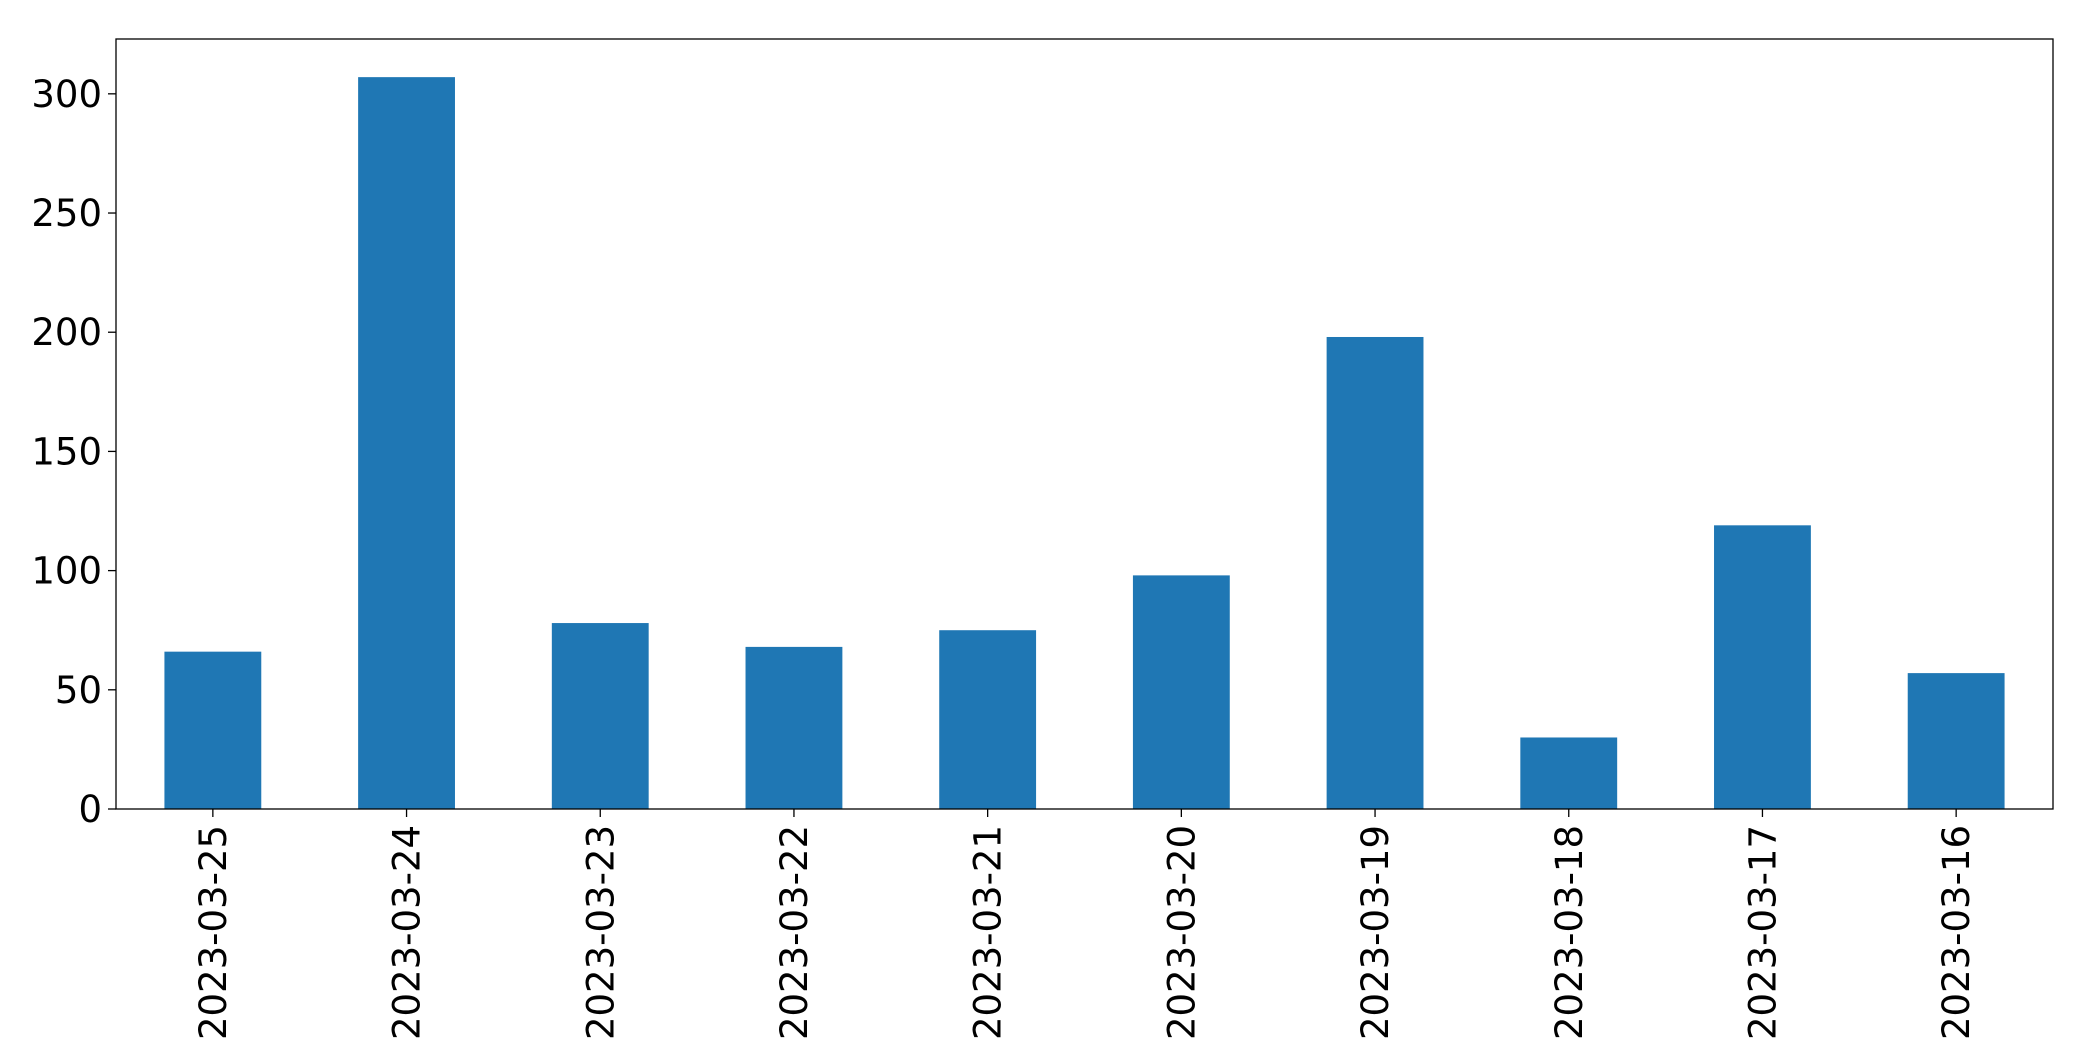  Describe the element at coordinates (794, 932) in the screenshot. I see `x-tick-label: 2023-03-22` at that location.